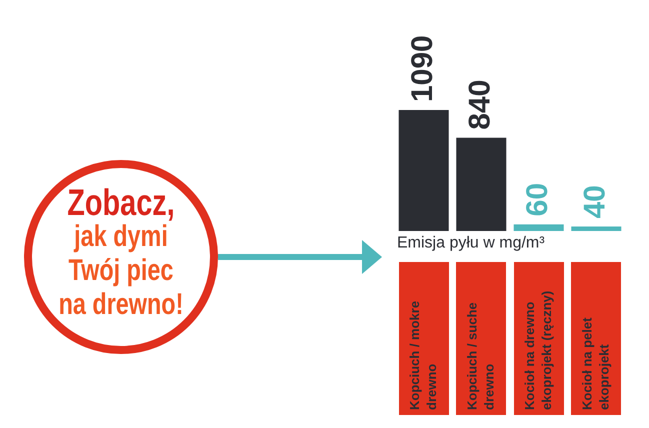  What do you see at coordinates (422, 355) in the screenshot?
I see `x-tick-label: Kopciuch / mokre drewno` at bounding box center [422, 355].